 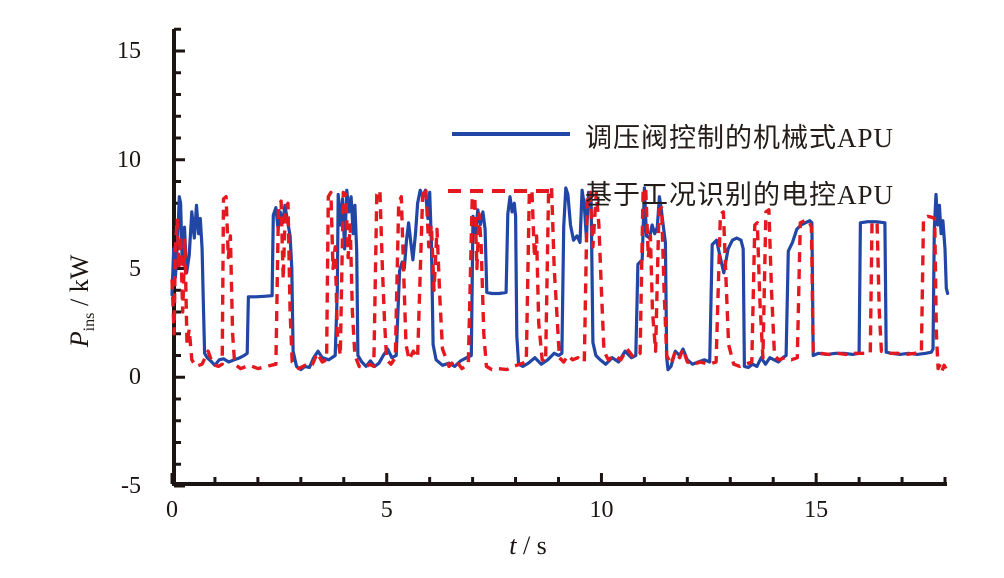 I want to click on y-tick-label: 15, so click(x=129, y=51).